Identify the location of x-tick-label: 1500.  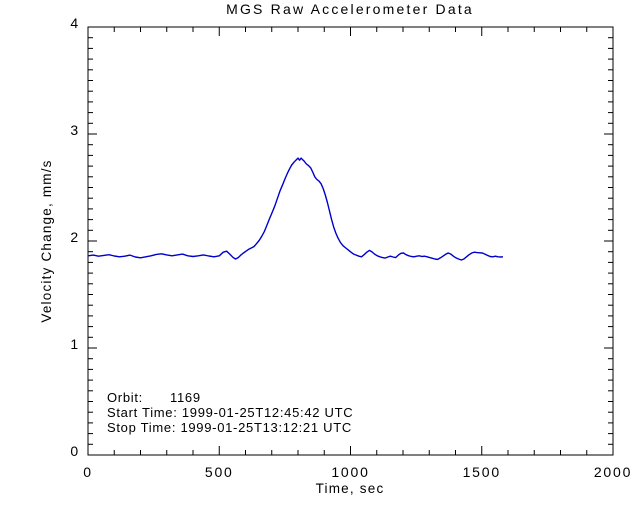
(482, 472).